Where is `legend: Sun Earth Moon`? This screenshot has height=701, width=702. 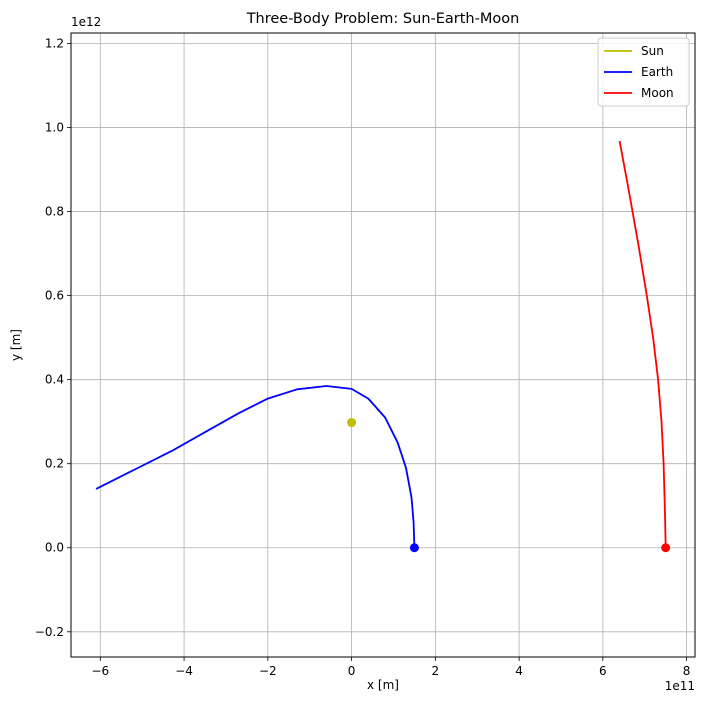 legend: Sun Earth Moon is located at coordinates (643, 72).